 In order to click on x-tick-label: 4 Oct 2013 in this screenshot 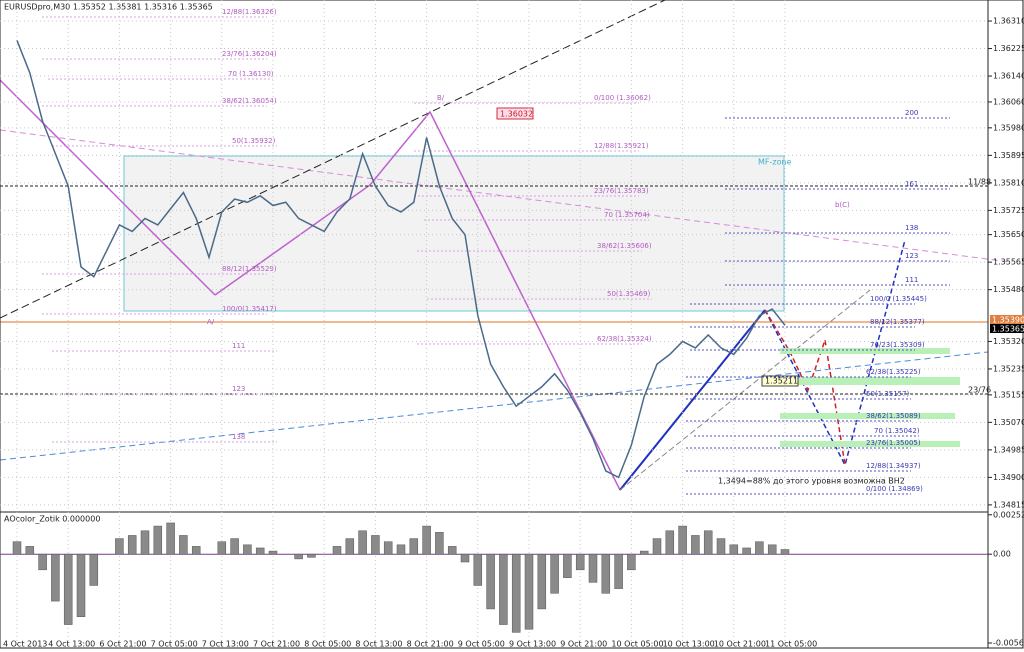, I will do `click(25, 644)`.